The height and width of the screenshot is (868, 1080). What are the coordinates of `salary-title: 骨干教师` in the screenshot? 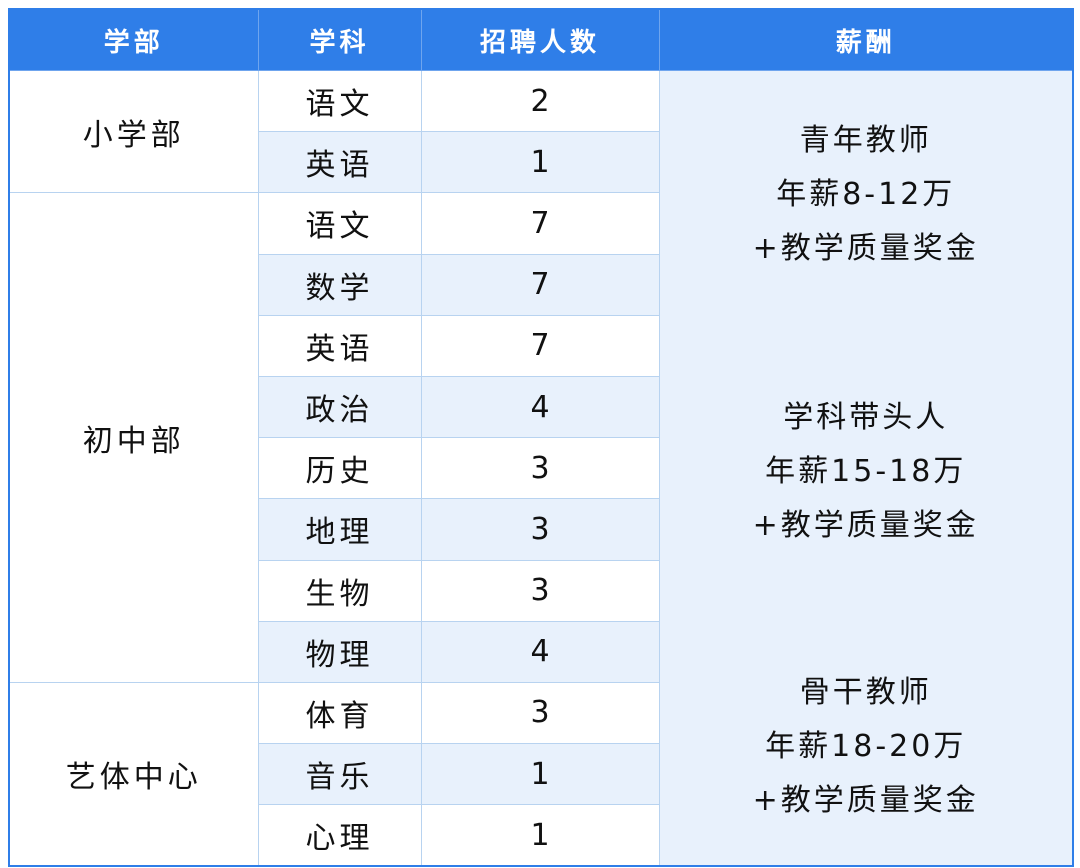 It's located at (865, 692).